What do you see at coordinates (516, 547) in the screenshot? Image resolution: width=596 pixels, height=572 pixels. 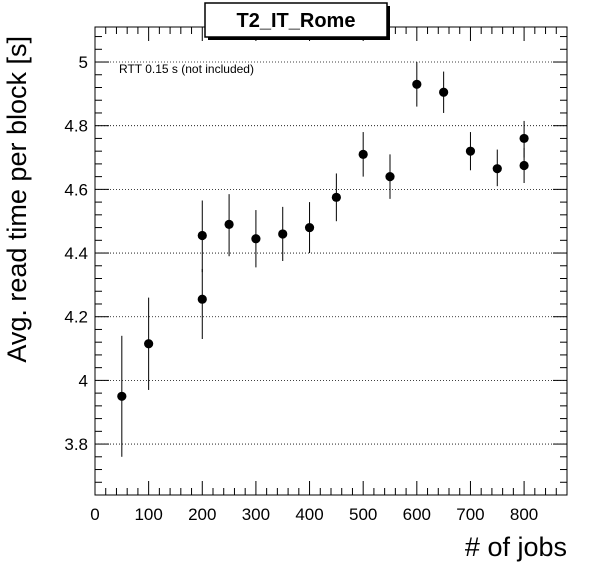 I see `x-axis-title: # of jobs` at bounding box center [516, 547].